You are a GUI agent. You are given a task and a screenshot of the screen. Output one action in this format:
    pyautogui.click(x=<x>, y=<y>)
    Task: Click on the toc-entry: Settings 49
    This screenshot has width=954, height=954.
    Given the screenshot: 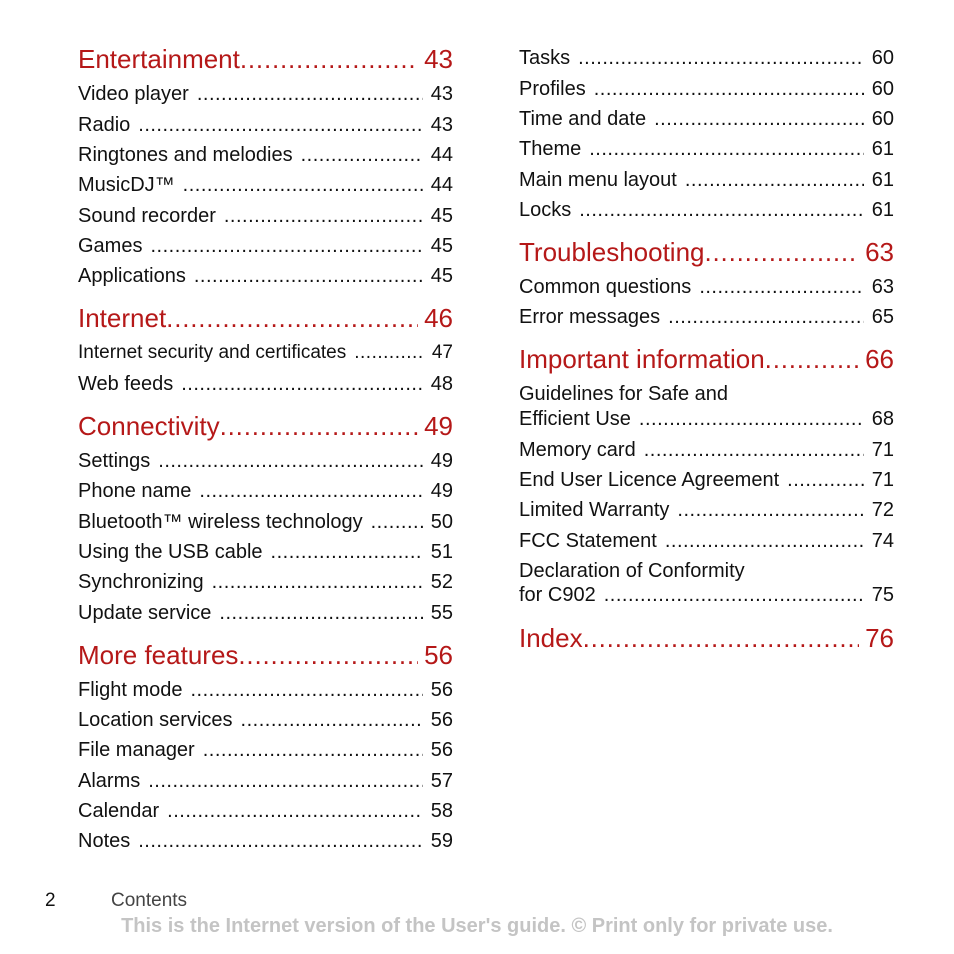 What is the action you would take?
    pyautogui.click(x=265, y=461)
    